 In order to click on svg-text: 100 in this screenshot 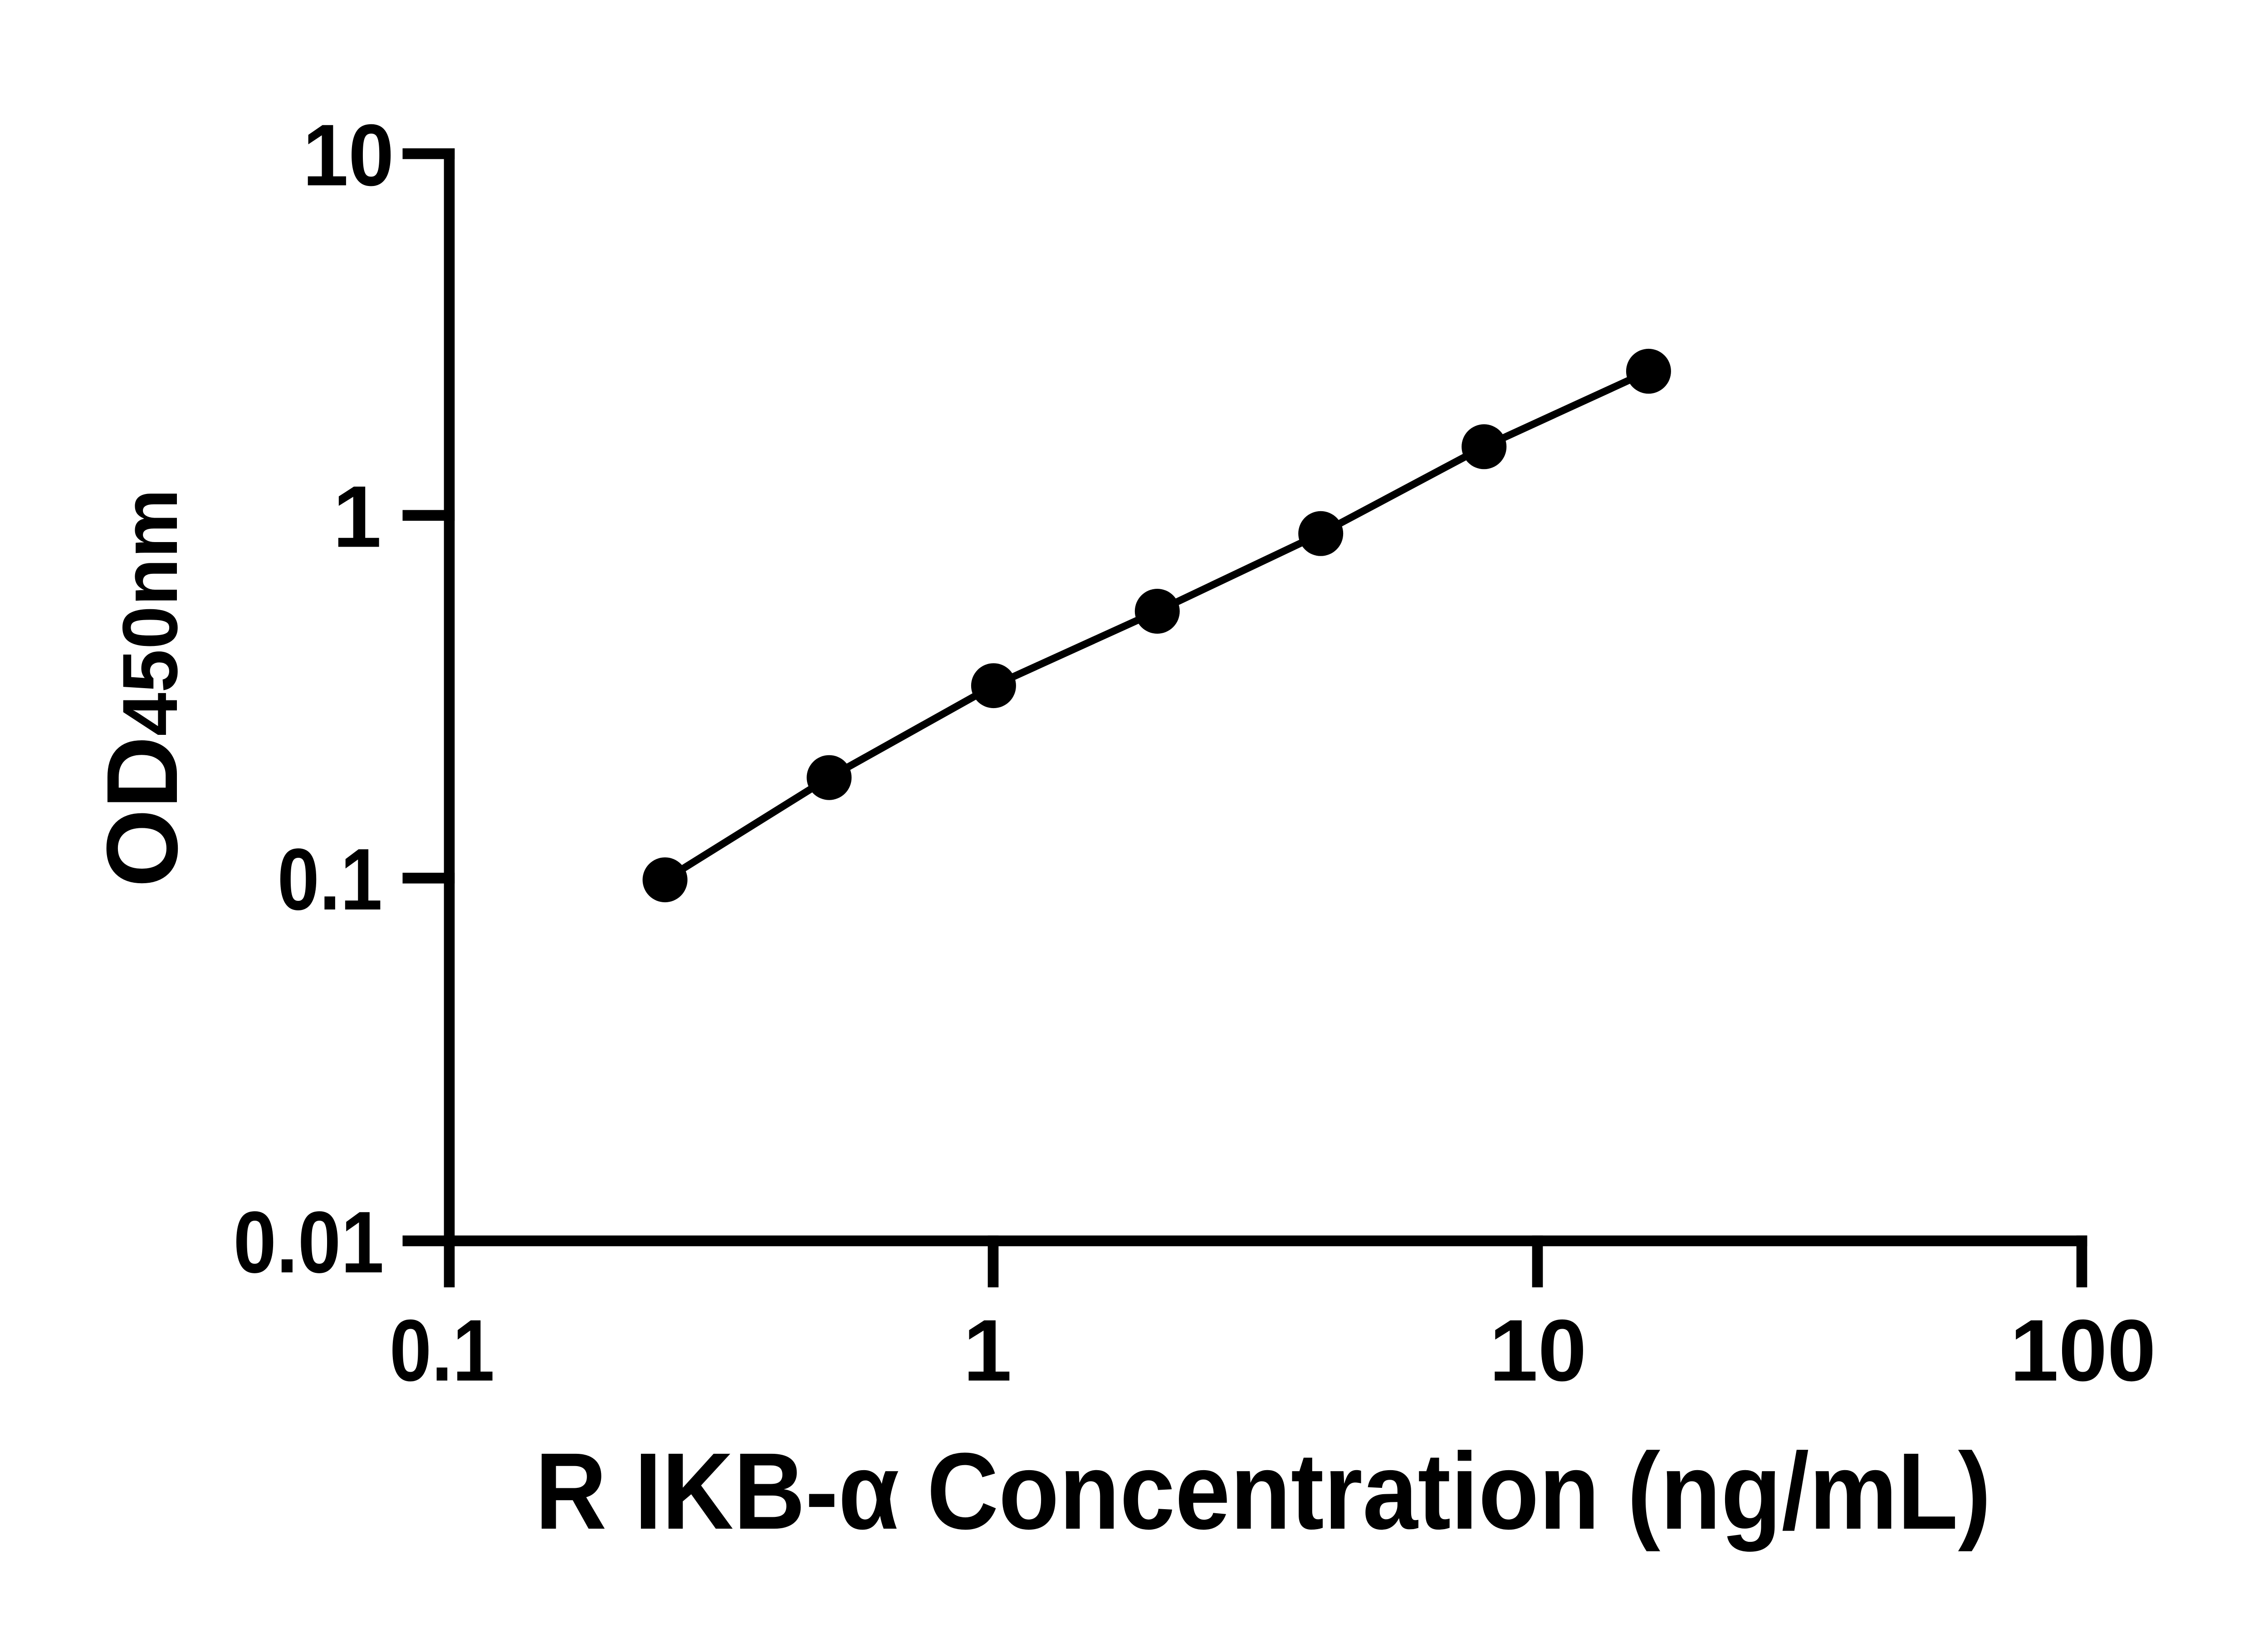, I will do `click(2083, 1350)`.